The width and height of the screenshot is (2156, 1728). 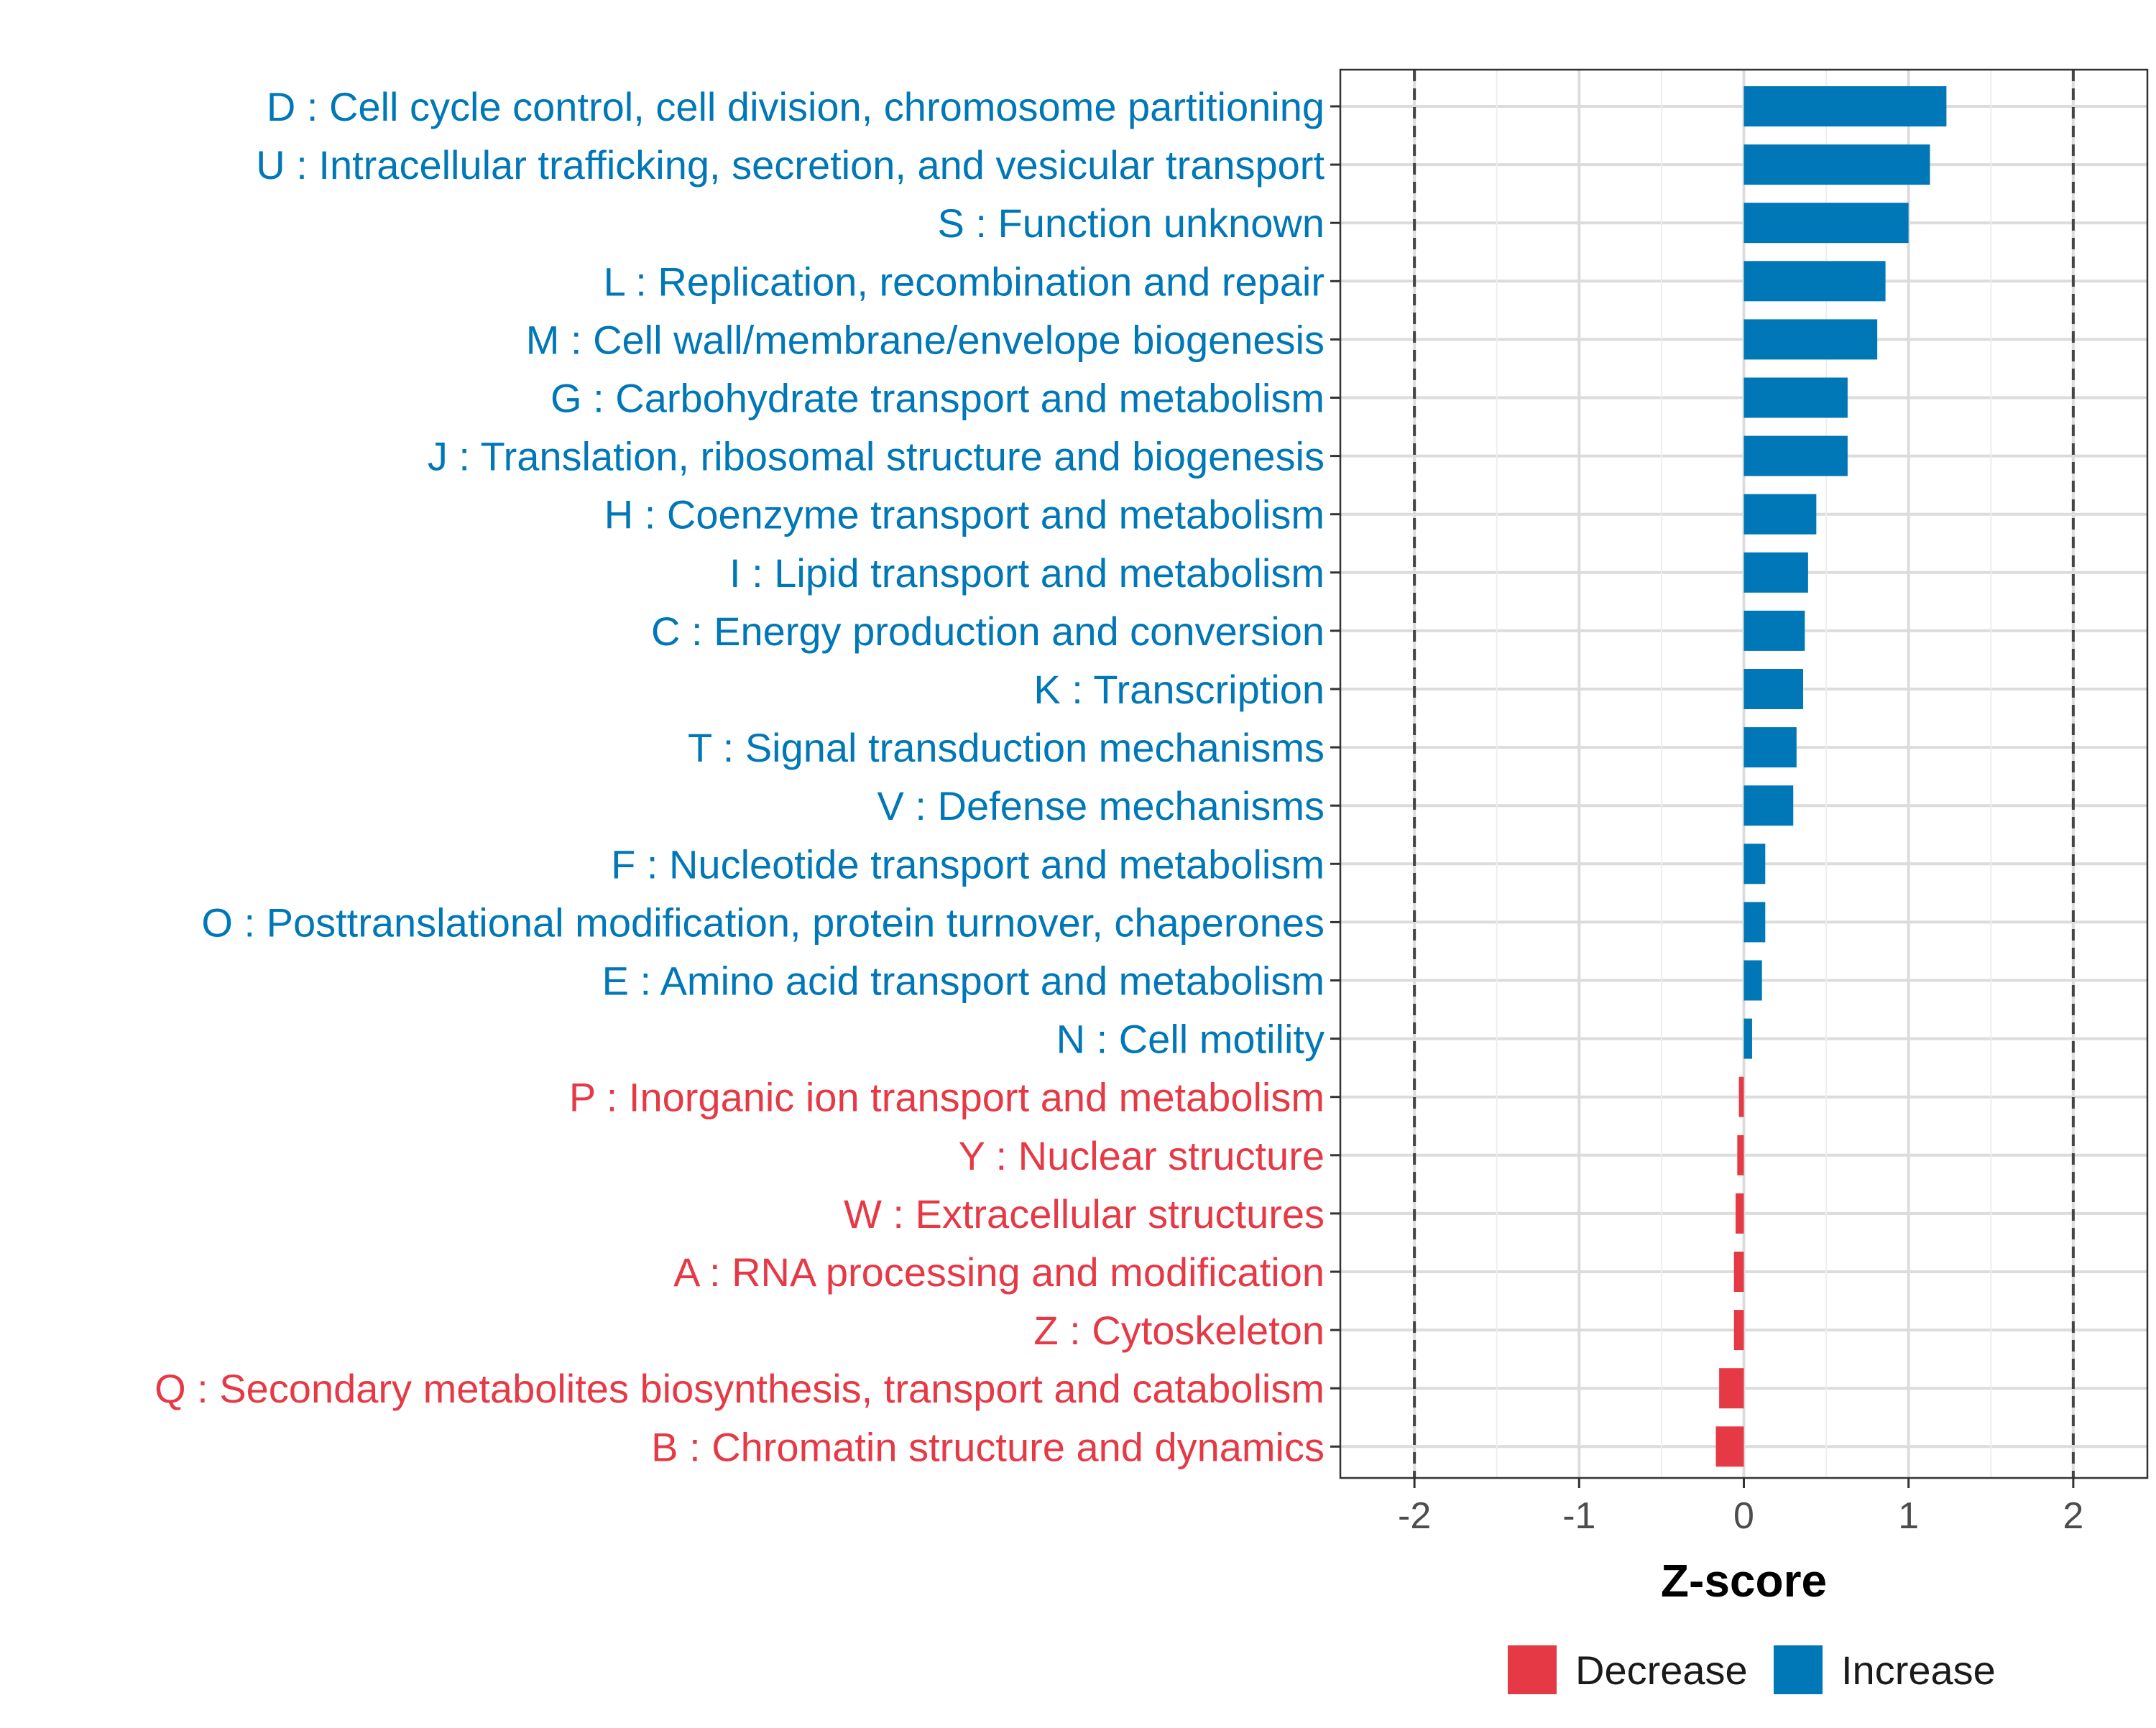 What do you see at coordinates (1414, 1516) in the screenshot?
I see `x-tick-label: -2` at bounding box center [1414, 1516].